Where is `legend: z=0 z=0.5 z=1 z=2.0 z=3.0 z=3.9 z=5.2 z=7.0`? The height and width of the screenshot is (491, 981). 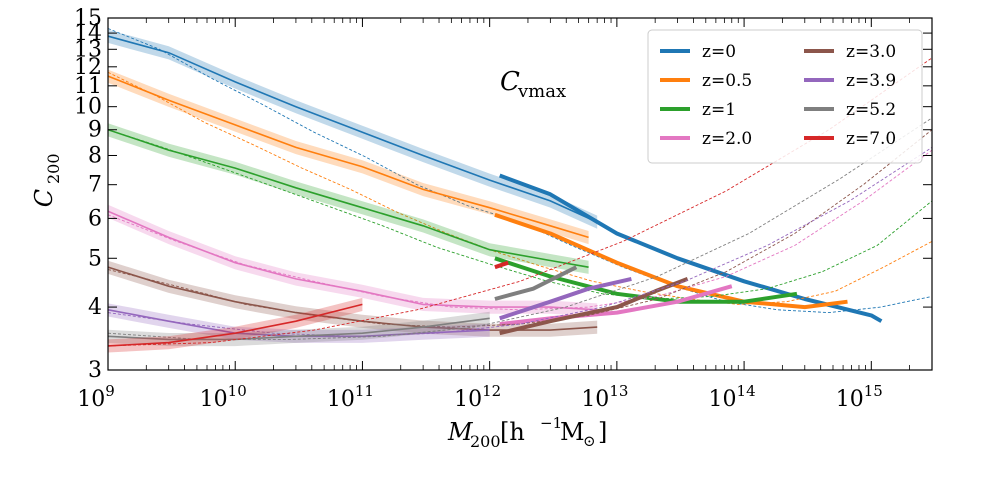 legend: z=0 z=0.5 z=1 z=2.0 z=3.0 z=3.9 z=5.2 z=7.0 is located at coordinates (785, 96).